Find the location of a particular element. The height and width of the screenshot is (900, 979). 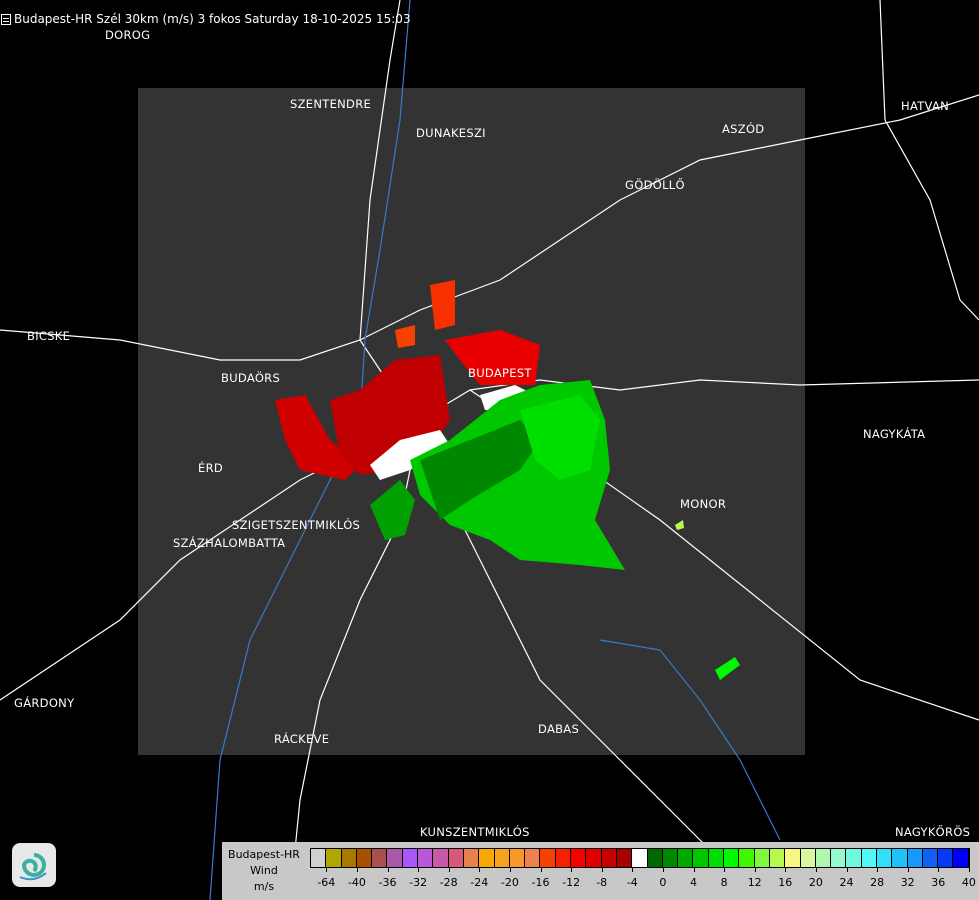

legend-tick-label: 8 is located at coordinates (724, 882).